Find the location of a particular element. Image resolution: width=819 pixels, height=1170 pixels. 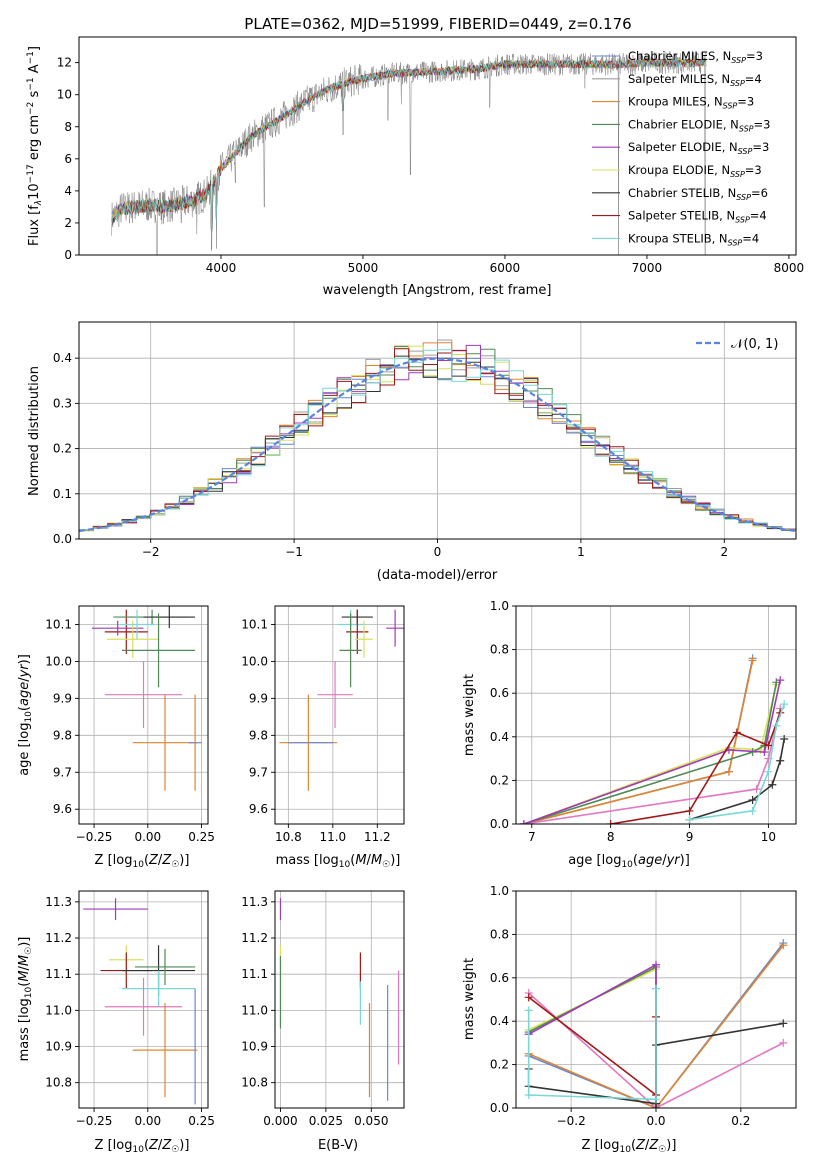

wAge-ylabel: mass weight is located at coordinates (469, 715).